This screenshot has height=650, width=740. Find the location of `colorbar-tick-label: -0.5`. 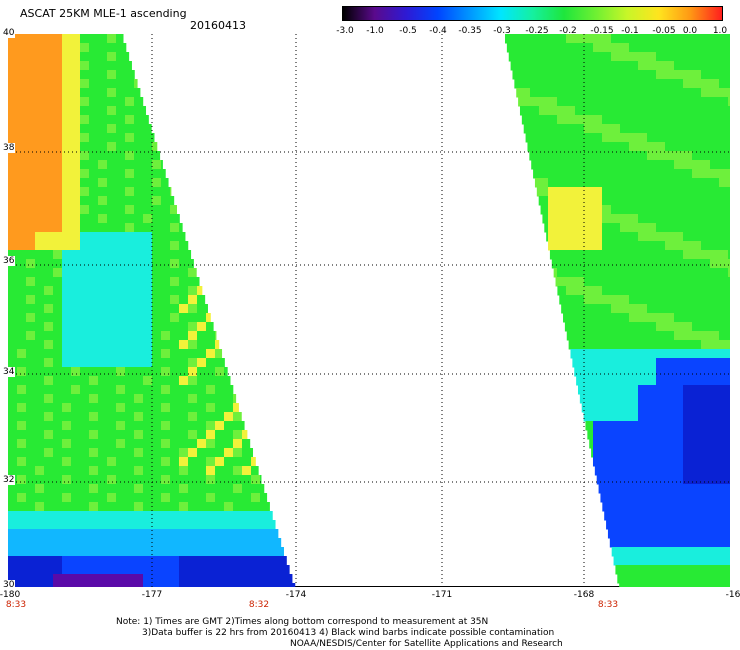

colorbar-tick-label: -0.5 is located at coordinates (408, 31).